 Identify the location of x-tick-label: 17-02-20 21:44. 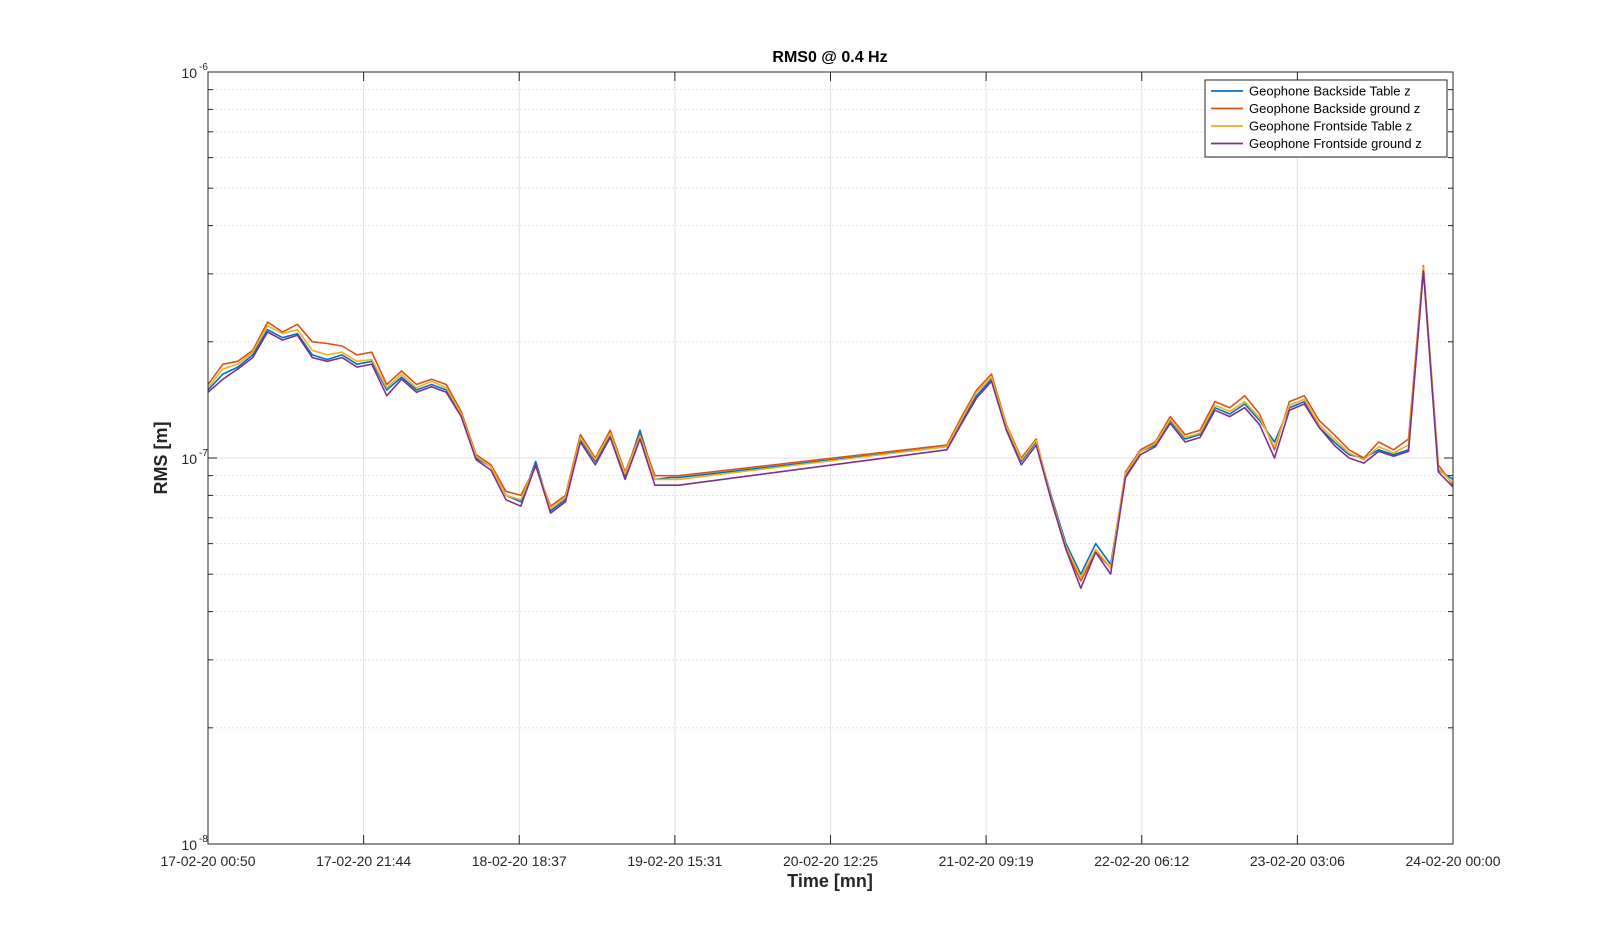
(363, 861).